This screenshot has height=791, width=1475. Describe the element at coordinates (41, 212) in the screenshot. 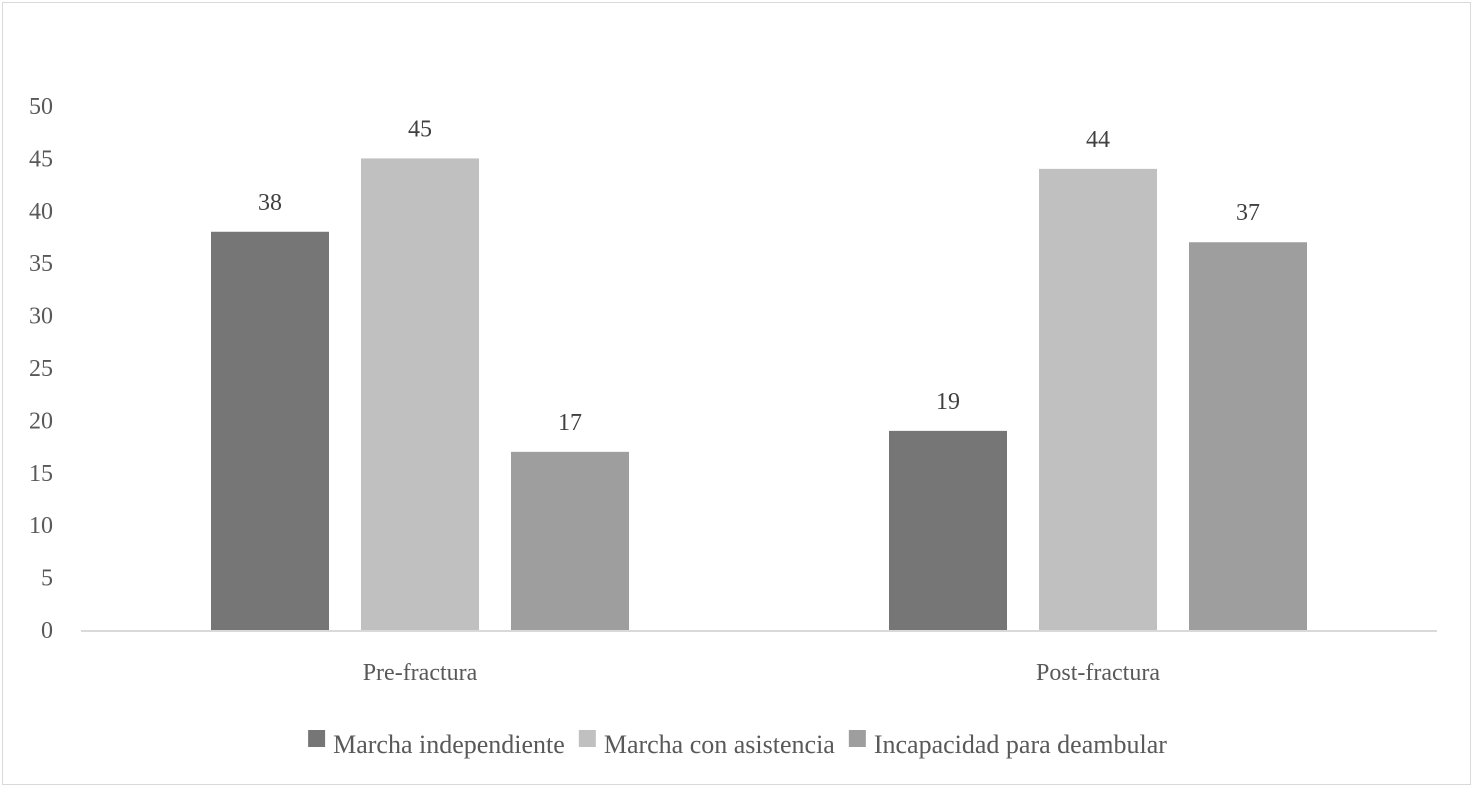

I see `y-tick-label: 40` at that location.